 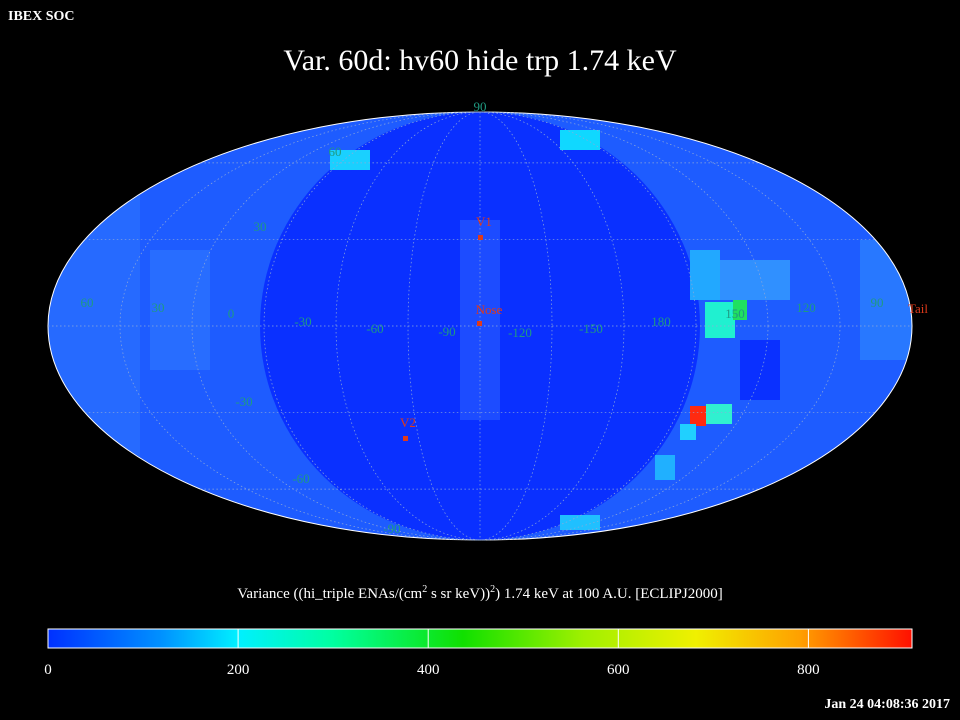 What do you see at coordinates (48, 670) in the screenshot?
I see `colorbar-tick-label: 0` at bounding box center [48, 670].